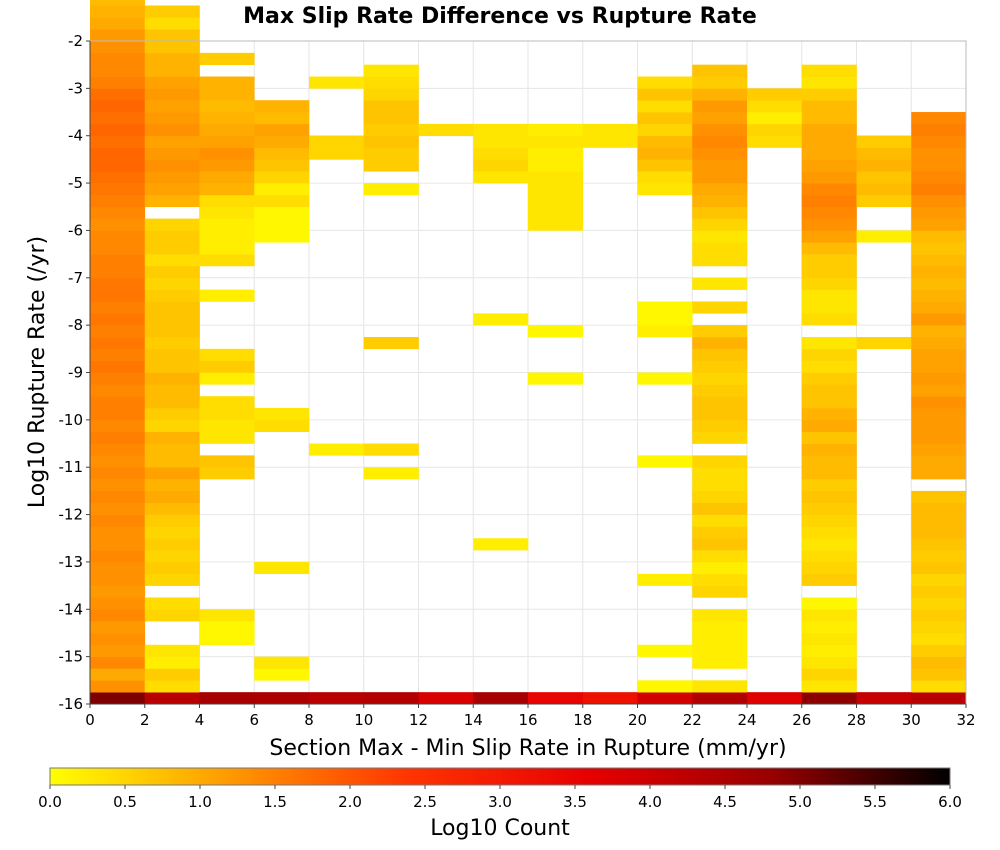  I want to click on y-tick-label: -10, so click(71, 420).